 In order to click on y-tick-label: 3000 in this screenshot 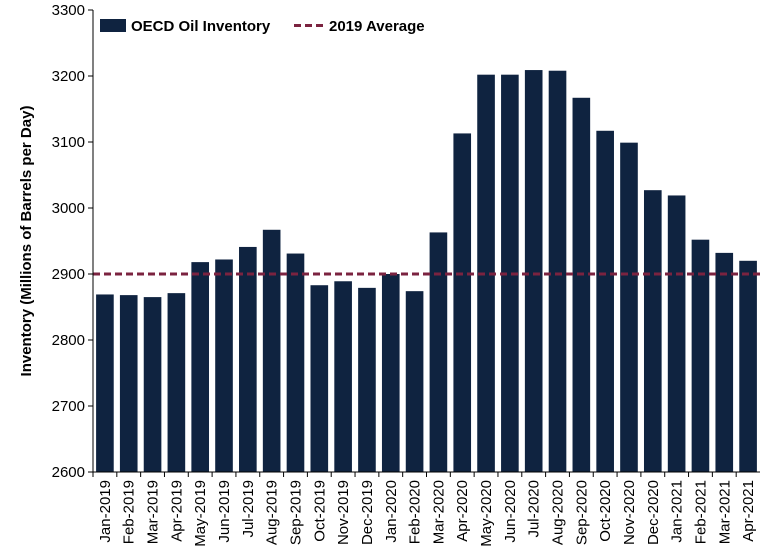, I will do `click(68, 208)`.